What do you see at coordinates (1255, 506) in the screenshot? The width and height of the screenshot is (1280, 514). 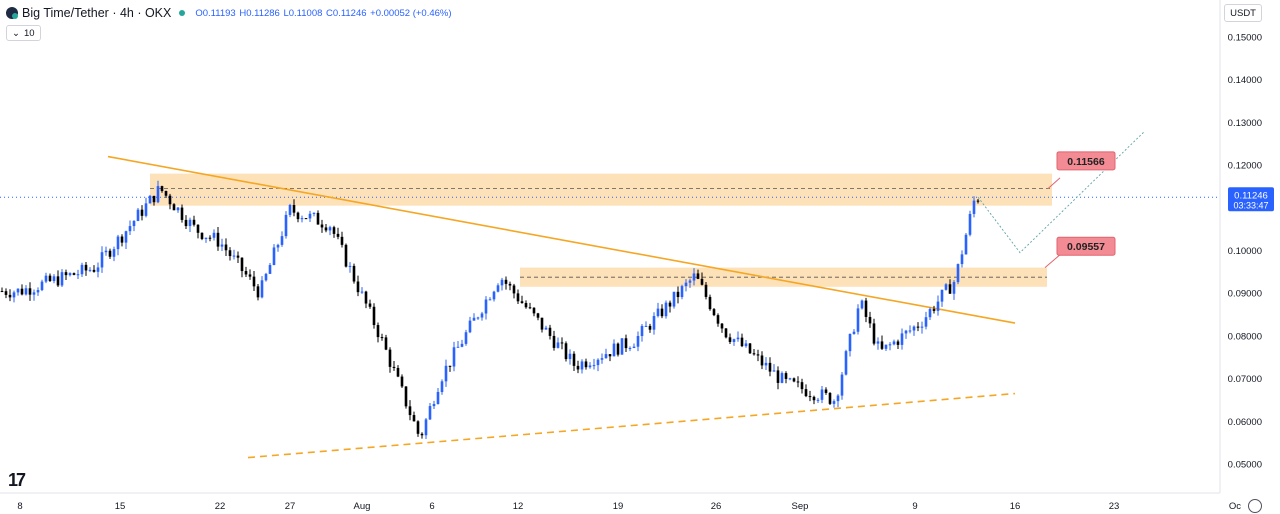 I see `gear-icon` at bounding box center [1255, 506].